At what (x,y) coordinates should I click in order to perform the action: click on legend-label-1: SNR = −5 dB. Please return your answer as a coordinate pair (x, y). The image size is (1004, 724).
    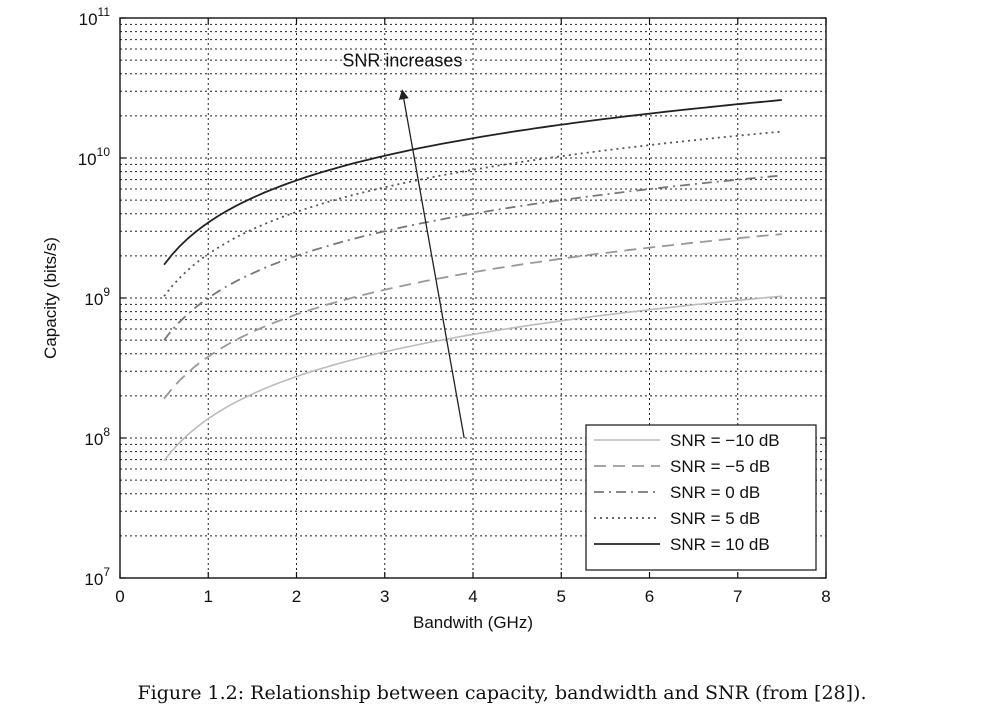
    Looking at the image, I should click on (720, 466).